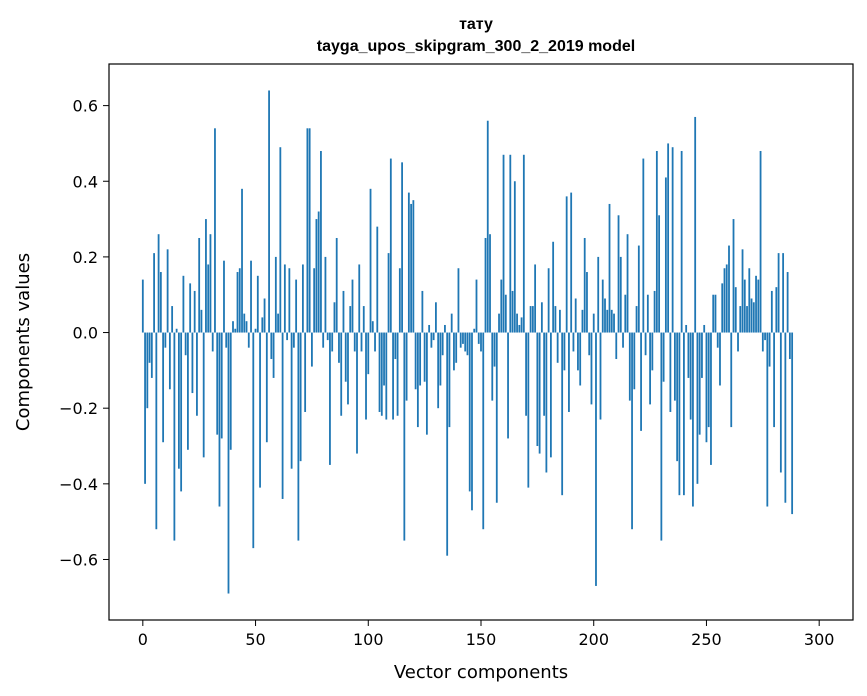 This screenshot has height=696, width=867. What do you see at coordinates (78, 559) in the screenshot?
I see `y-tick-label: −0.6` at bounding box center [78, 559].